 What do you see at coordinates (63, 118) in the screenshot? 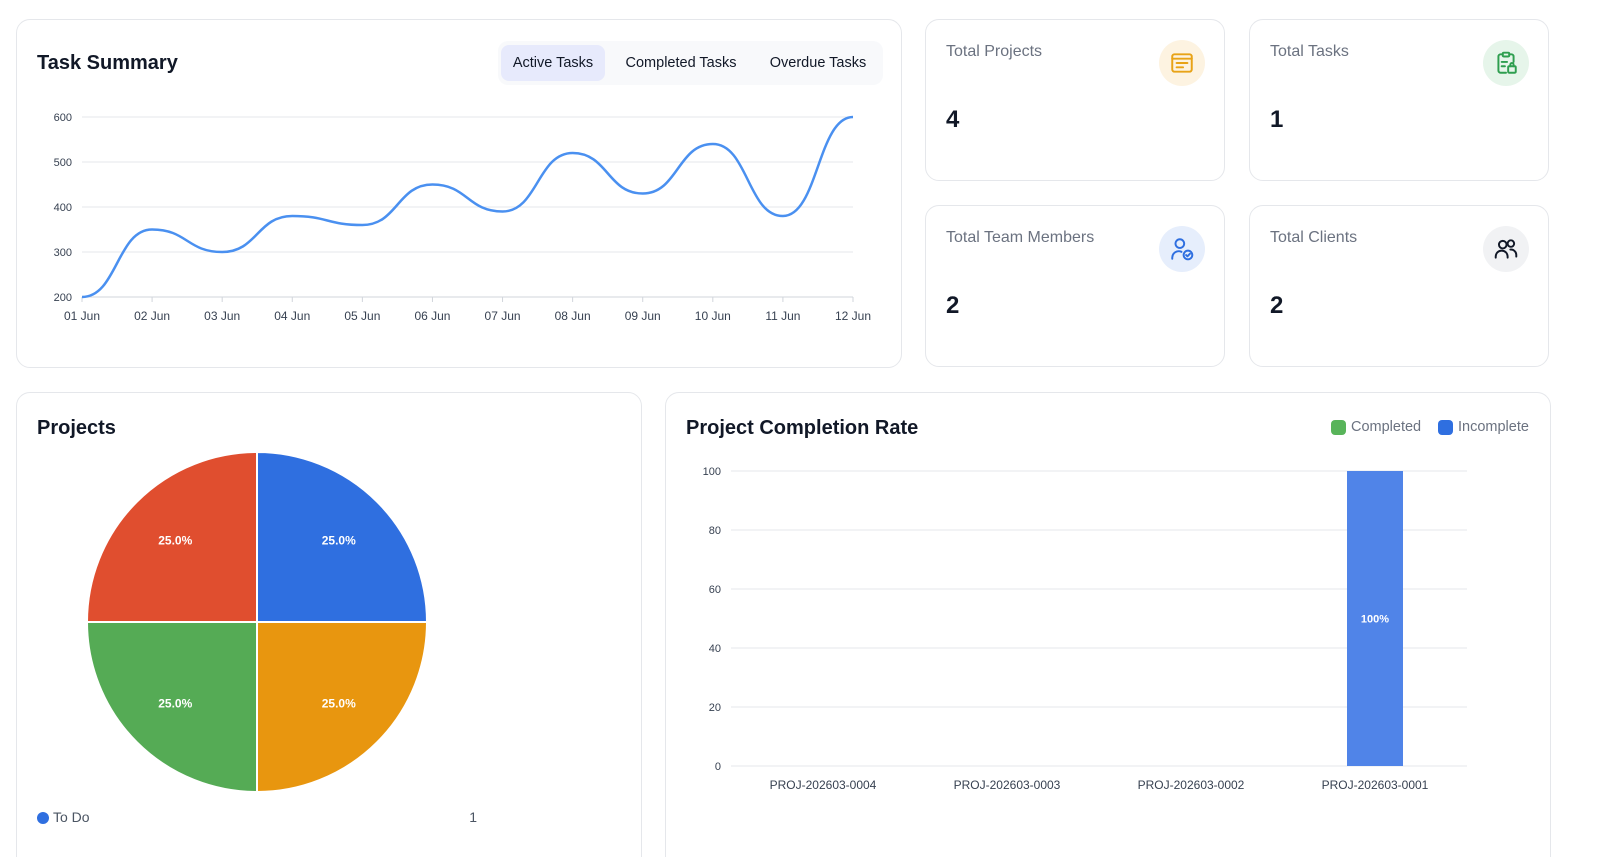
I see `y-tick-label: 600` at bounding box center [63, 118].